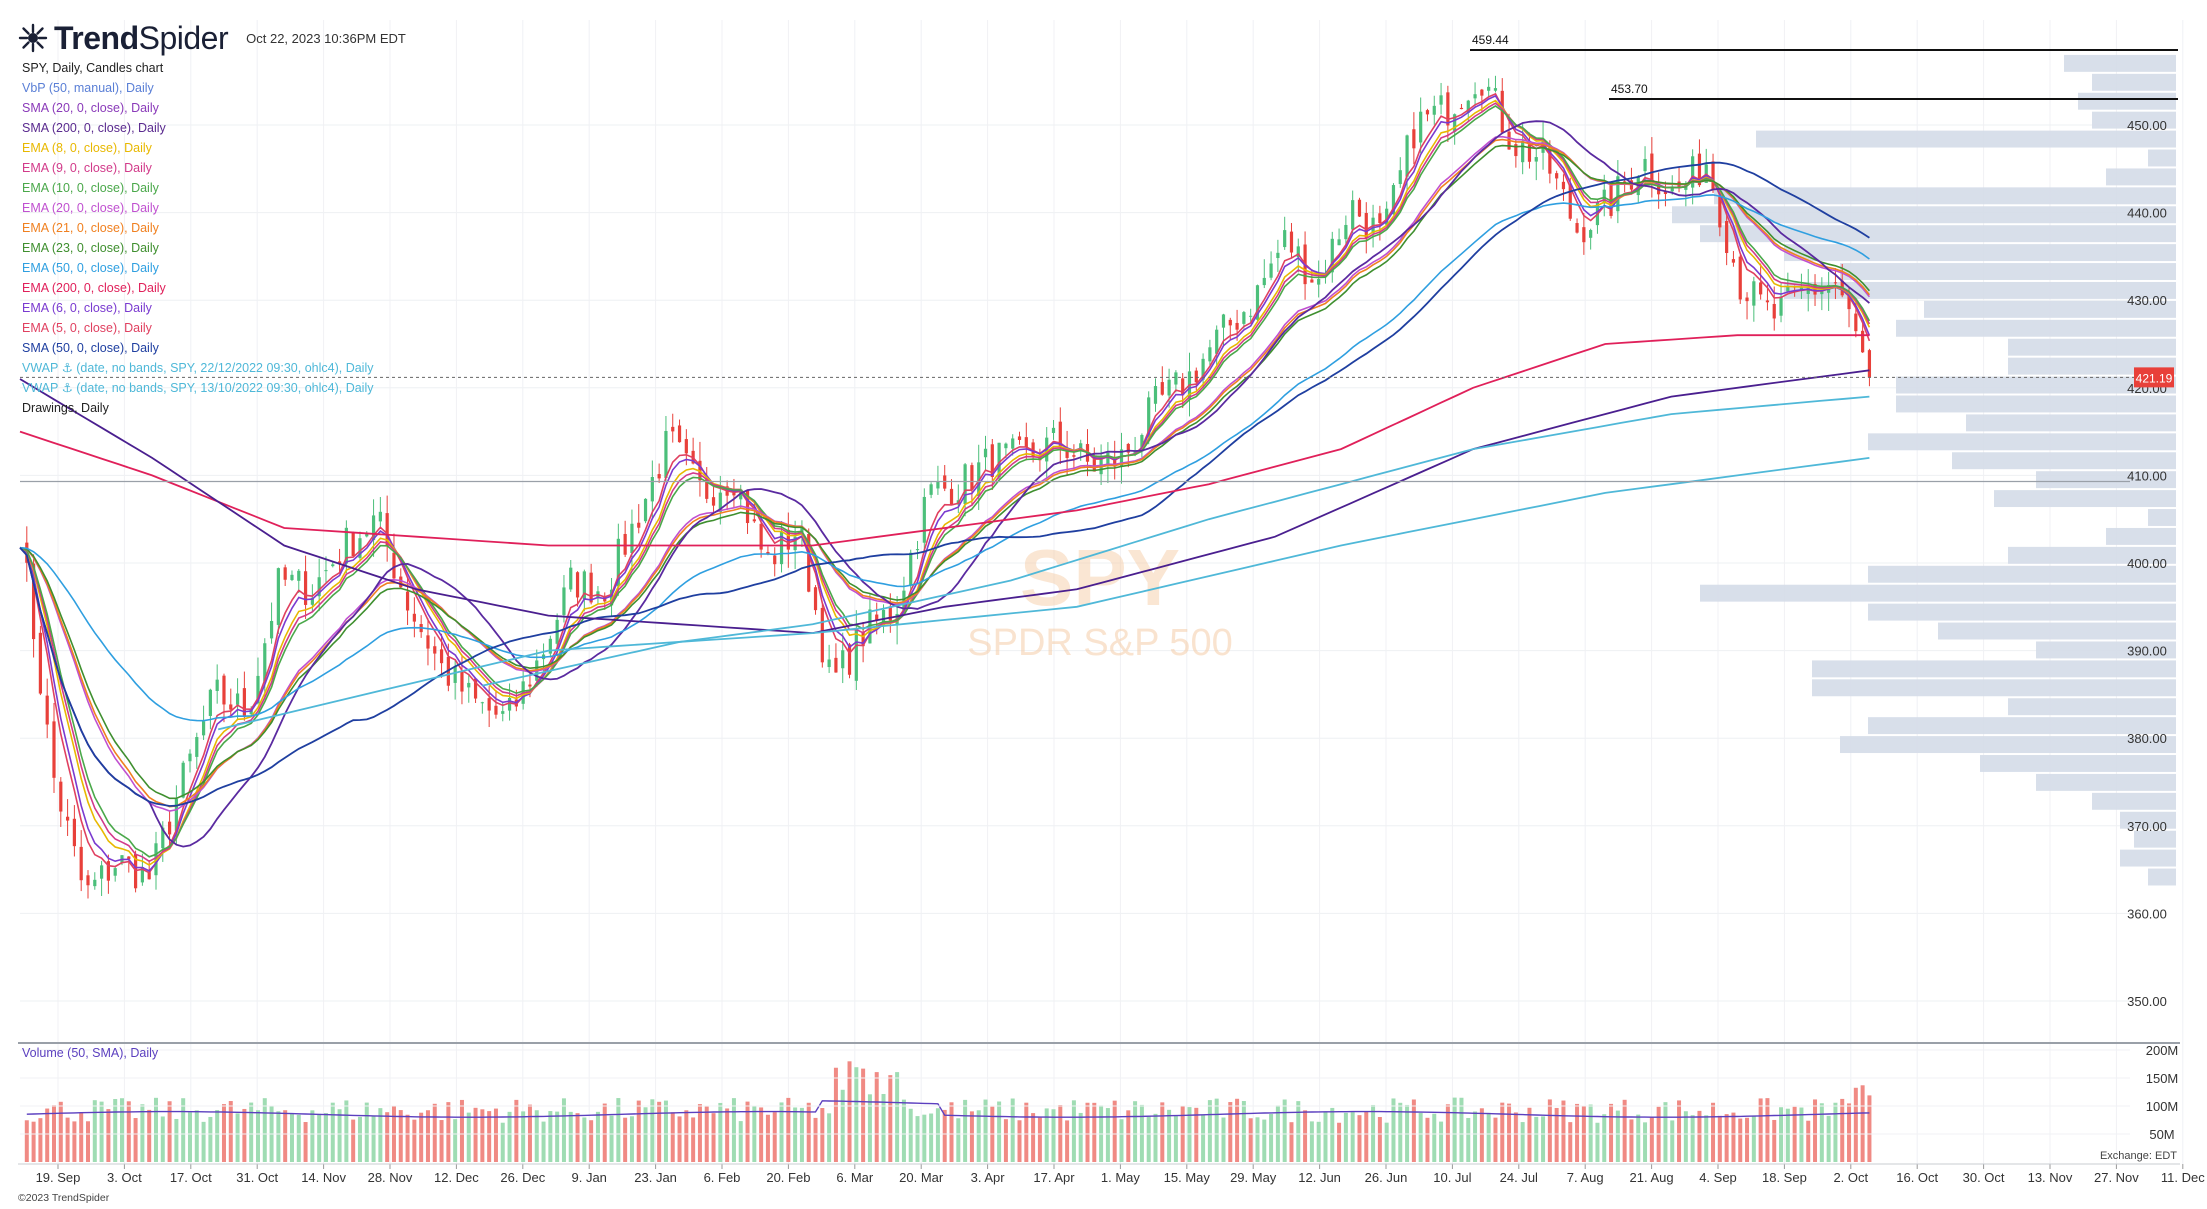 The height and width of the screenshot is (1209, 2207). I want to click on legend-item: SMA (200, 0, close), Daily, so click(94, 128).